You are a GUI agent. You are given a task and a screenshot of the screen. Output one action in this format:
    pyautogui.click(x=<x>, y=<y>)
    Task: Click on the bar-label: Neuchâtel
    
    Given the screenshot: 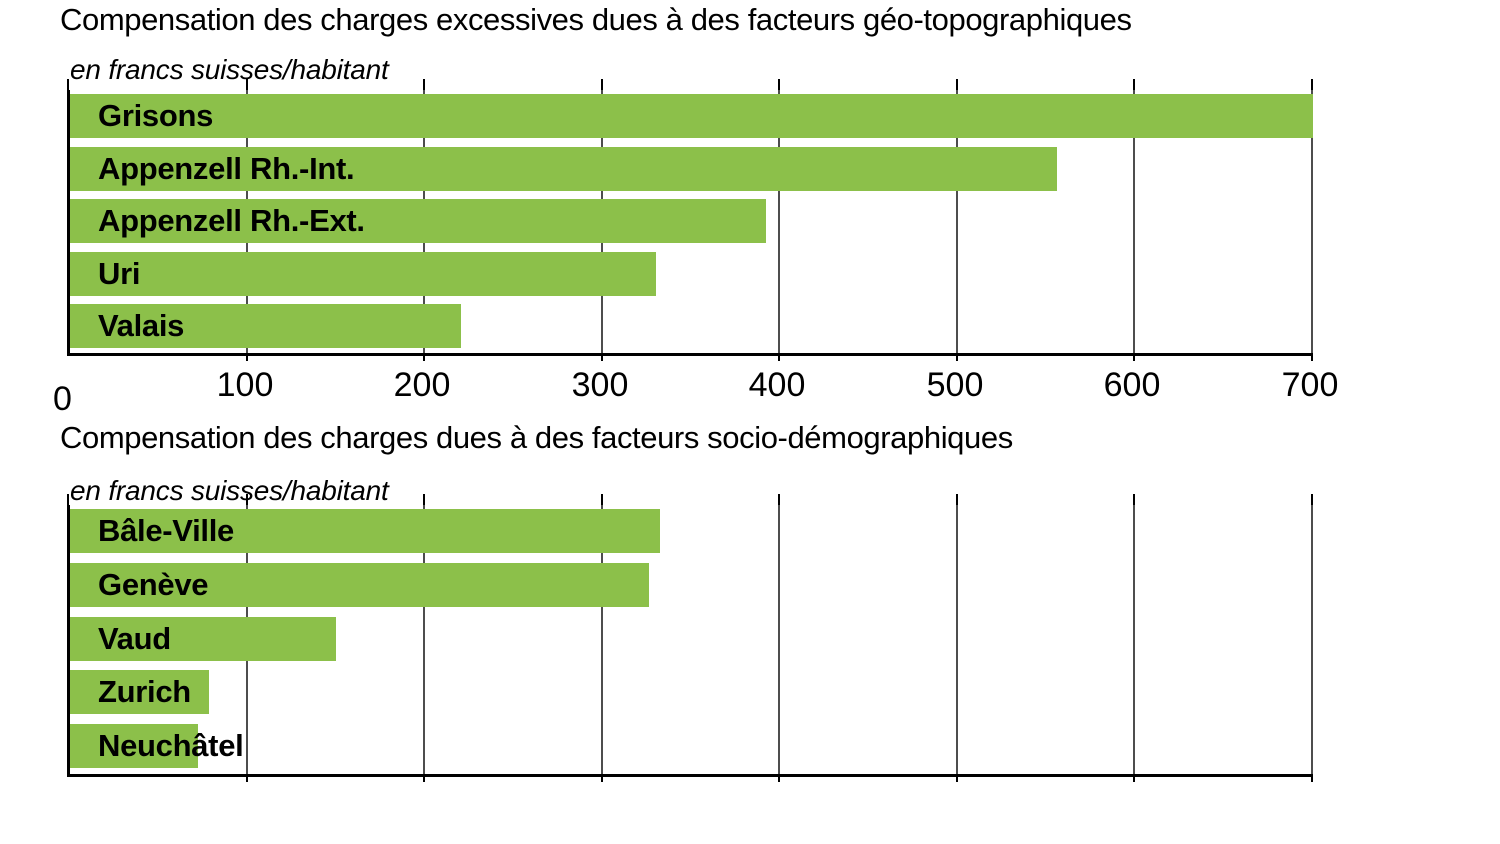 What is the action you would take?
    pyautogui.click(x=171, y=745)
    